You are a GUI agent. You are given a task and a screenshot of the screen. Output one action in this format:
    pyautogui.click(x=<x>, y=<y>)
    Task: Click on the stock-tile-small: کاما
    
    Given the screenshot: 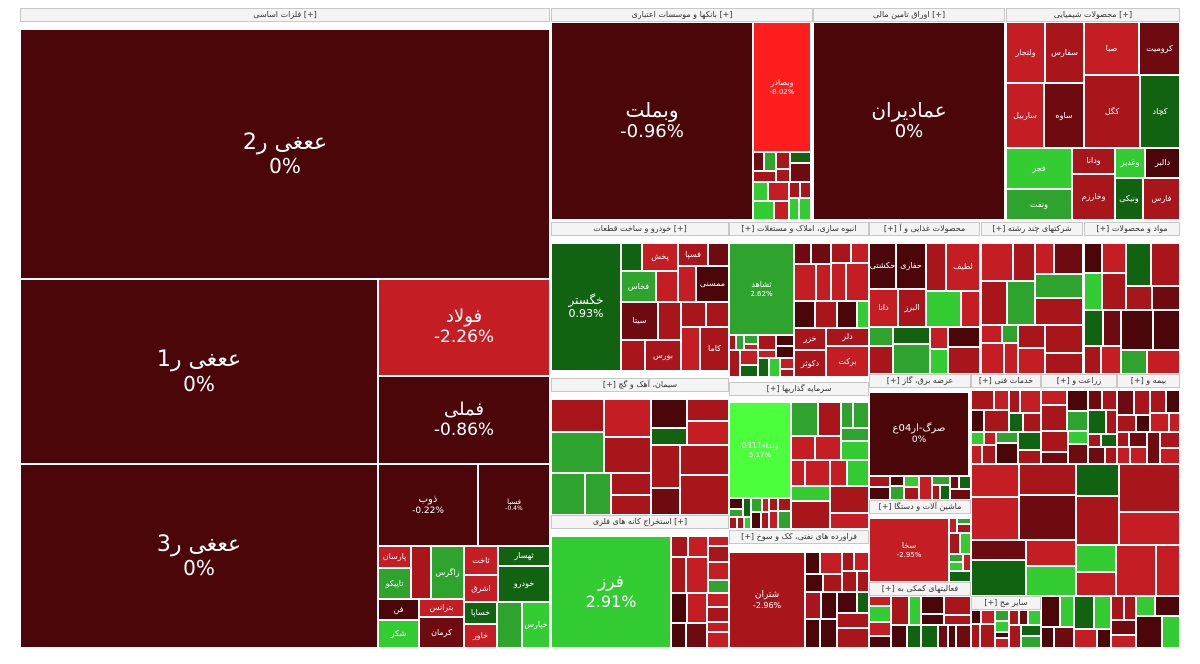 What is the action you would take?
    pyautogui.click(x=714, y=349)
    